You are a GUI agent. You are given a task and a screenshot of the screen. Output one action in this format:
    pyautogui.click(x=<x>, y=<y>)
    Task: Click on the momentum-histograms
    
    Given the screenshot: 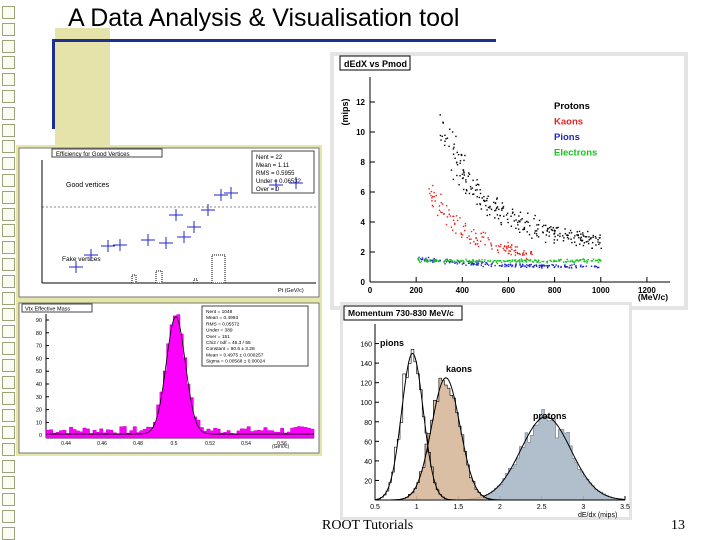 What is the action you would take?
    pyautogui.click(x=500, y=424)
    